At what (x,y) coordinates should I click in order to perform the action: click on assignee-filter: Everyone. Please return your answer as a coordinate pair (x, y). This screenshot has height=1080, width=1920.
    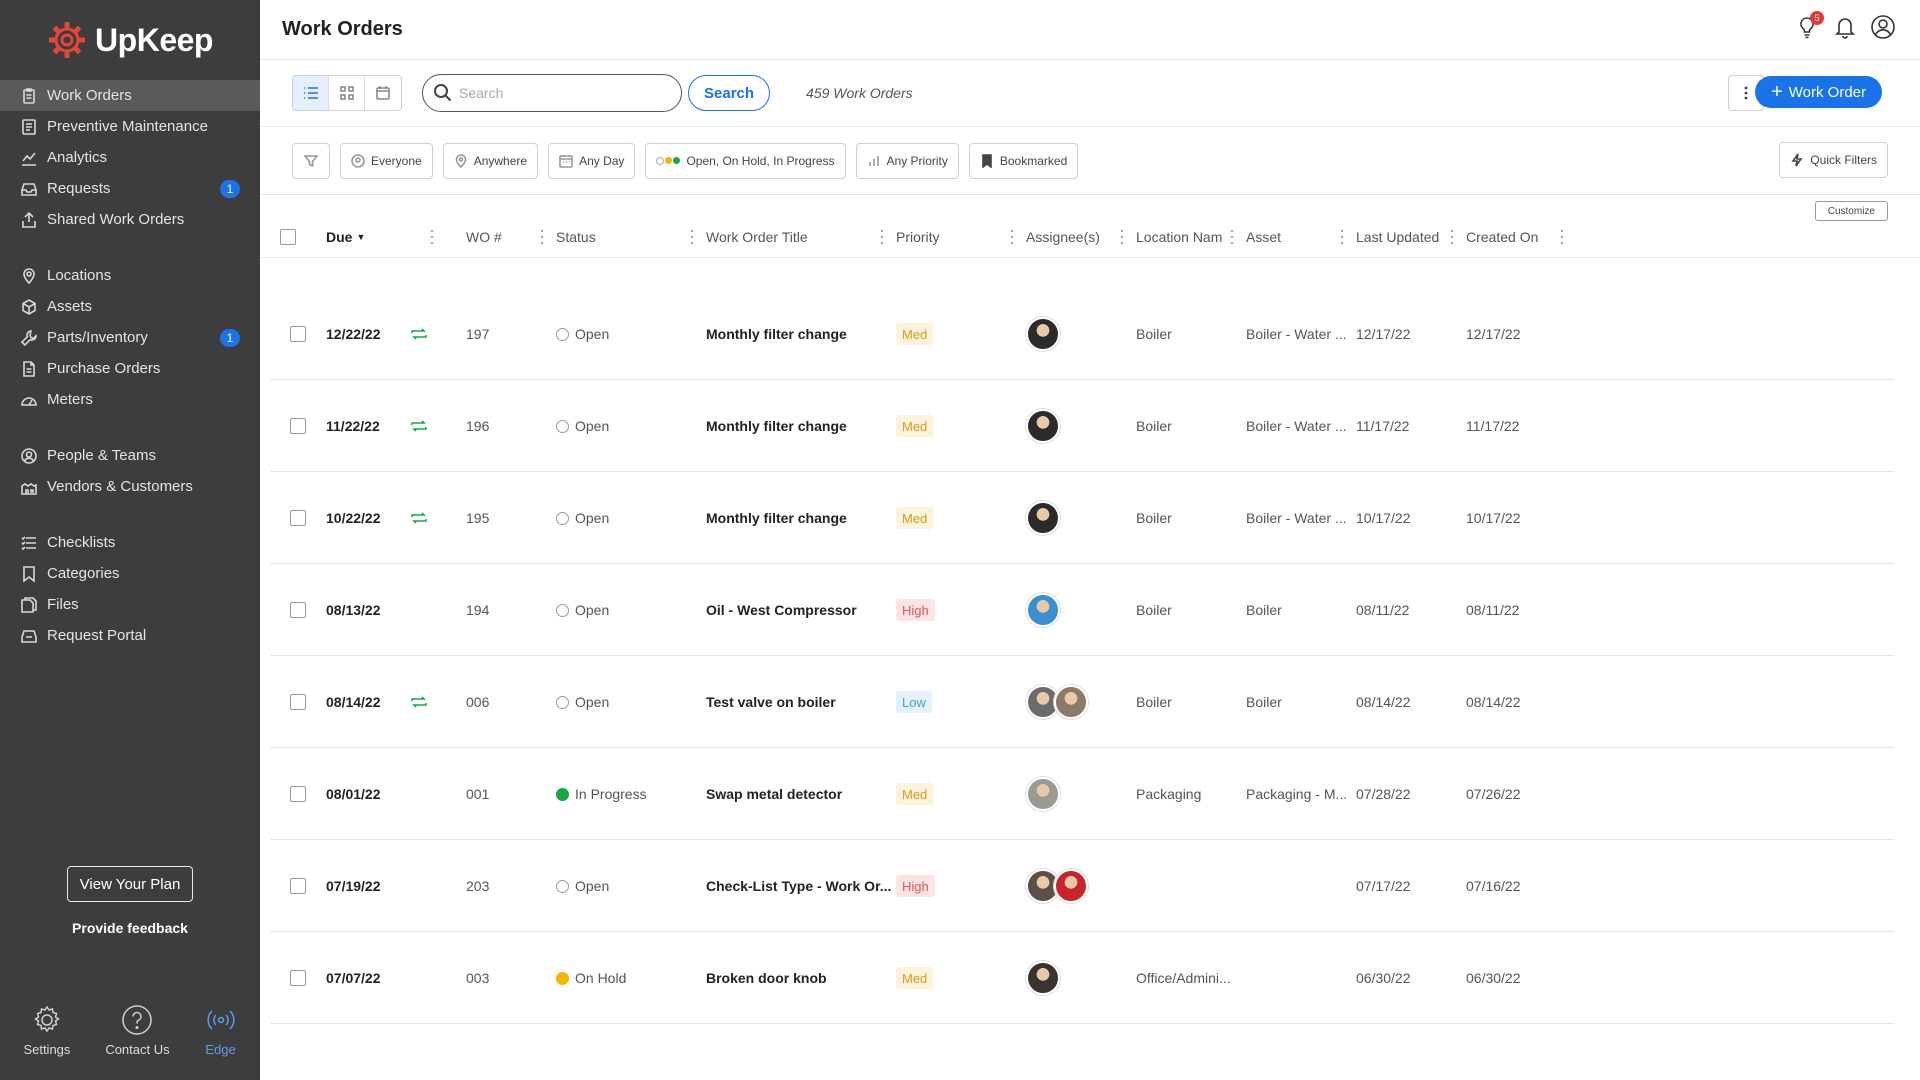
    Looking at the image, I should click on (386, 160).